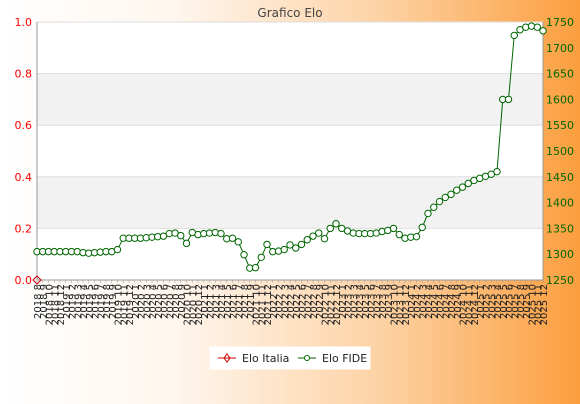 Image resolution: width=580 pixels, height=404 pixels. I want to click on x-tick-label: 2022 8, so click(314, 301).